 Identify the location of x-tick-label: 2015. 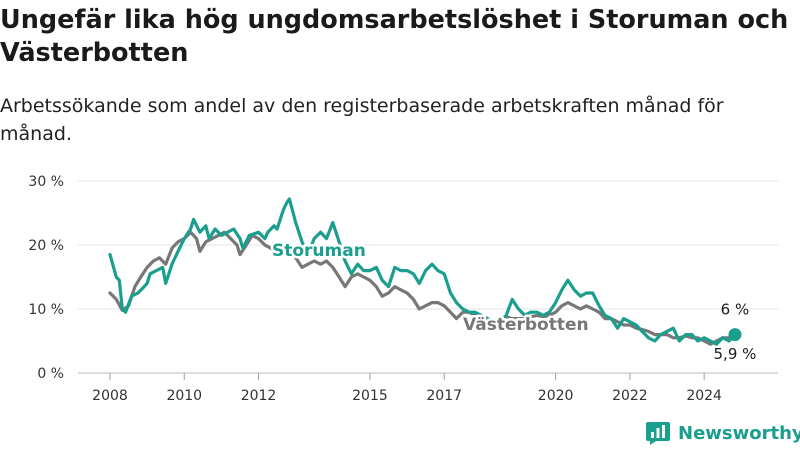
(370, 396).